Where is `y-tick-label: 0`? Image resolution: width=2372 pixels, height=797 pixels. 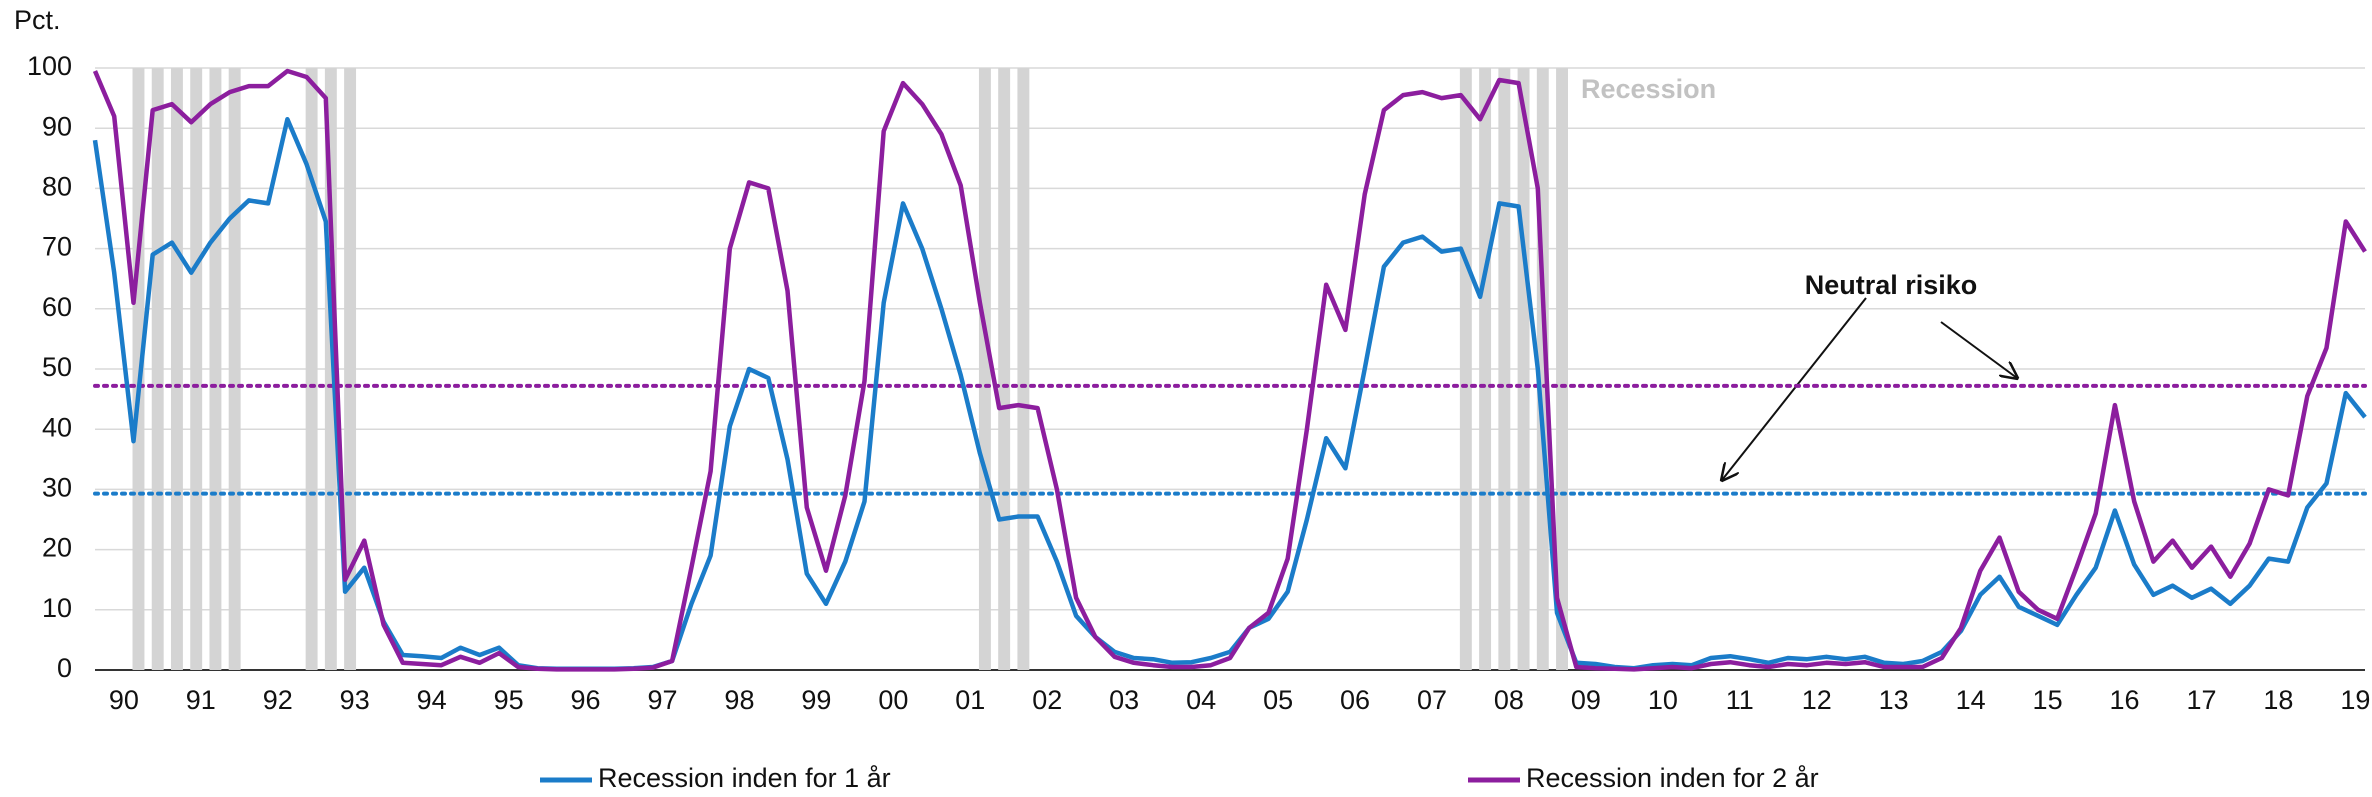 y-tick-label: 0 is located at coordinates (64, 668).